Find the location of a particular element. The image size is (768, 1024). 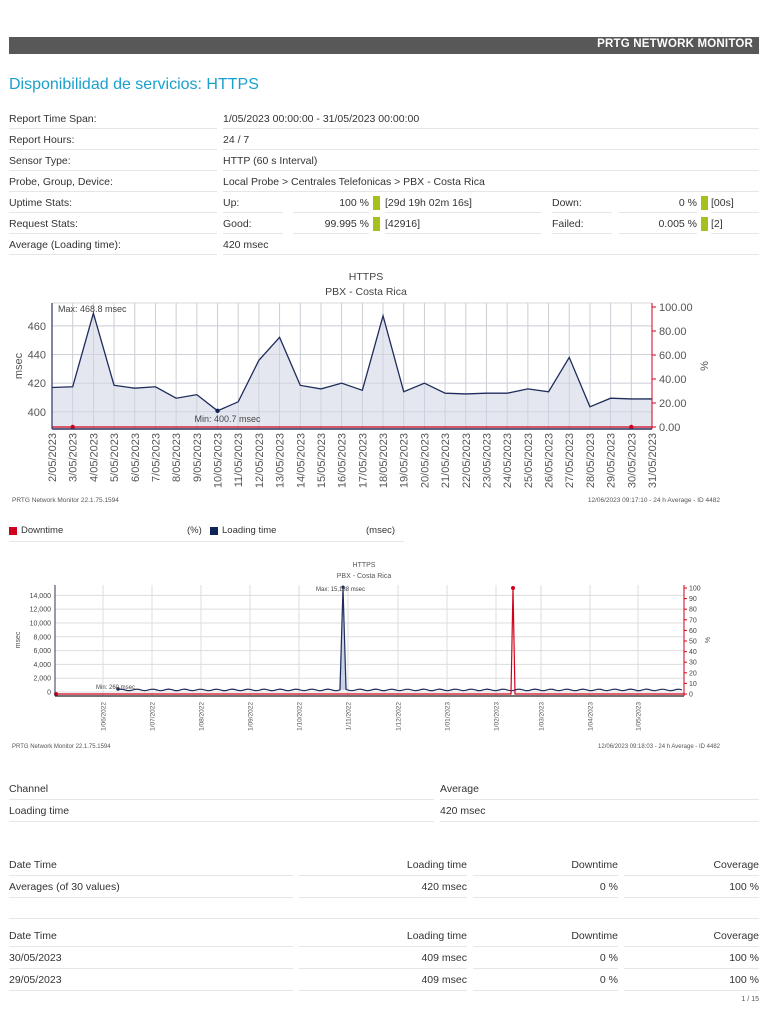

x-tick-label: 31/05/2023 is located at coordinates (653, 460).